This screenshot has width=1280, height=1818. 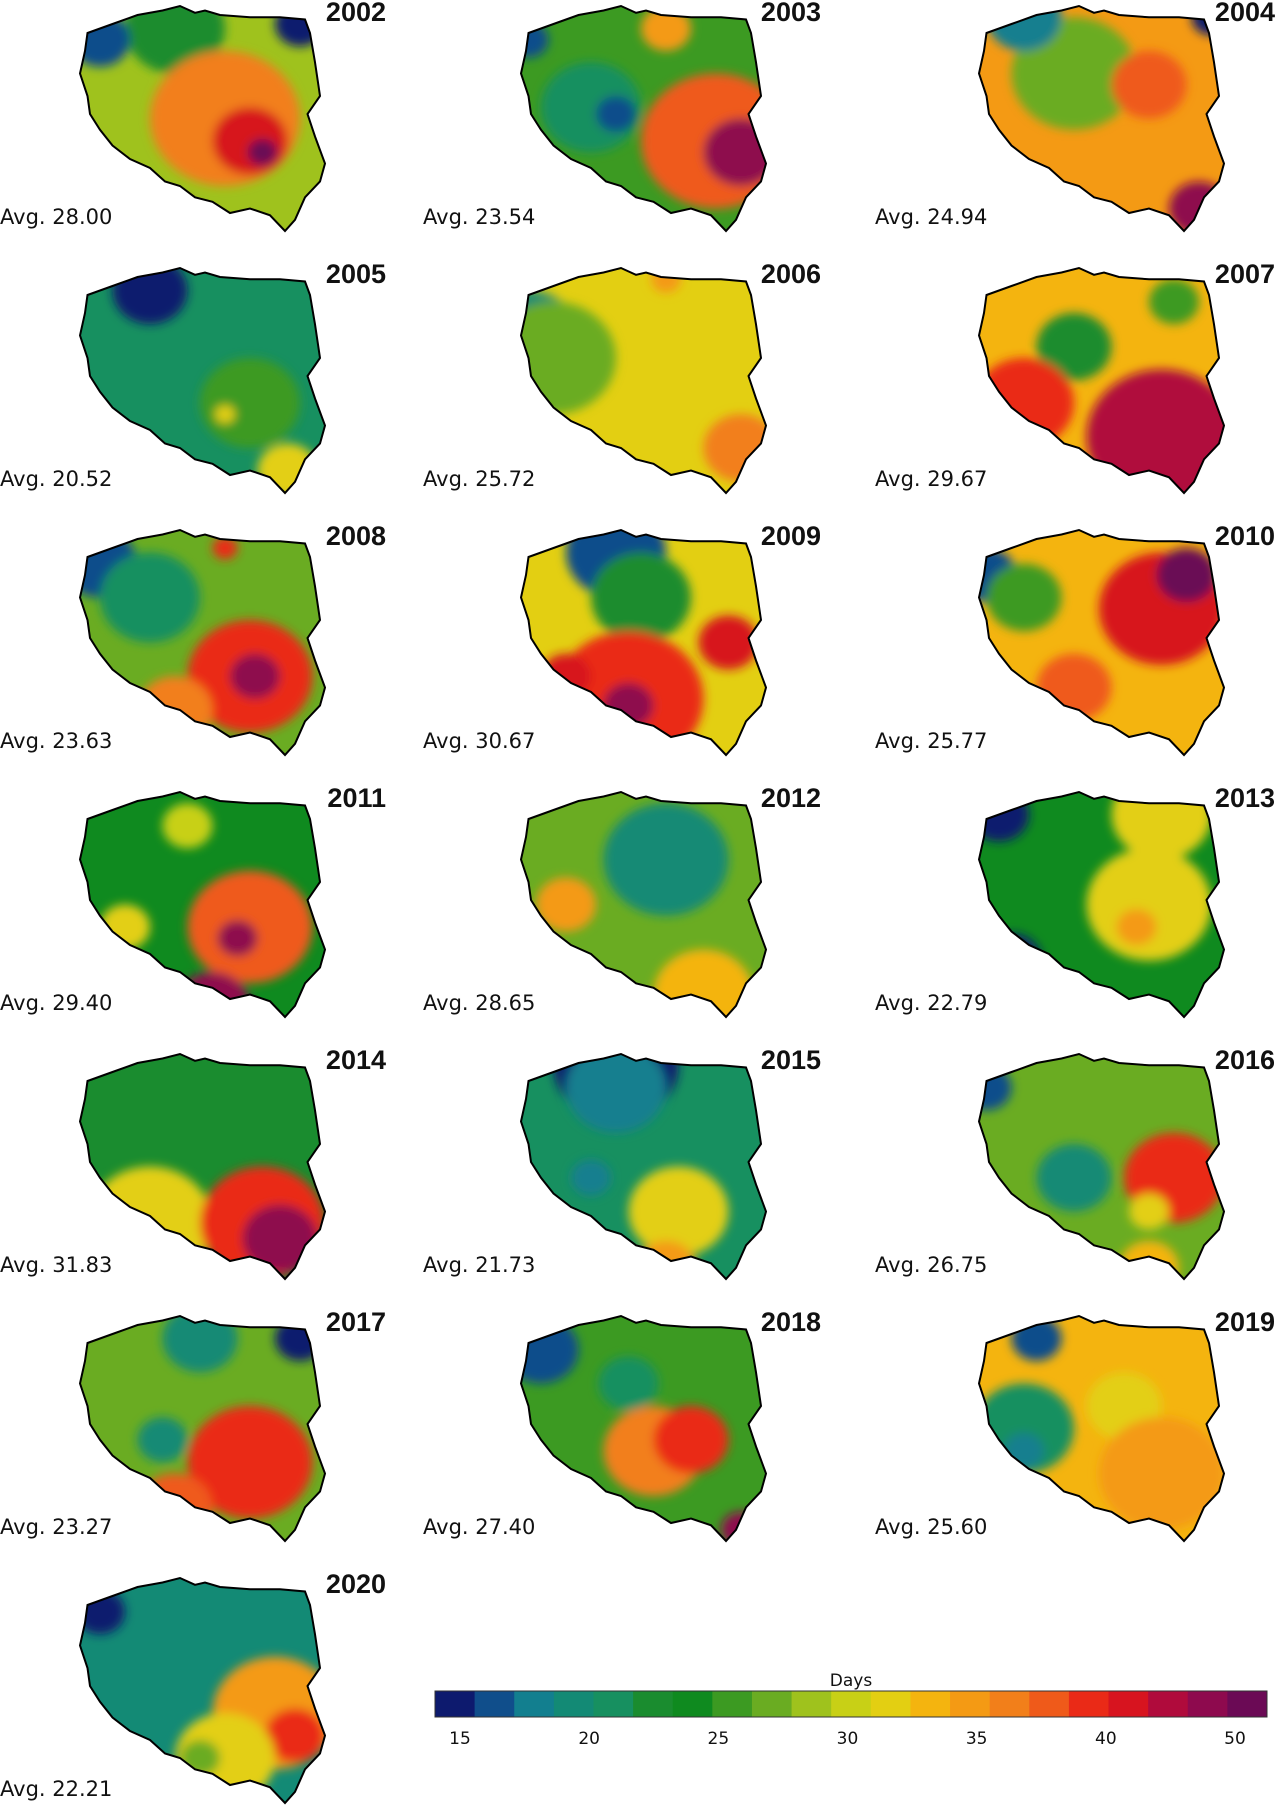 I want to click on year-label: 2002, so click(x=356, y=13).